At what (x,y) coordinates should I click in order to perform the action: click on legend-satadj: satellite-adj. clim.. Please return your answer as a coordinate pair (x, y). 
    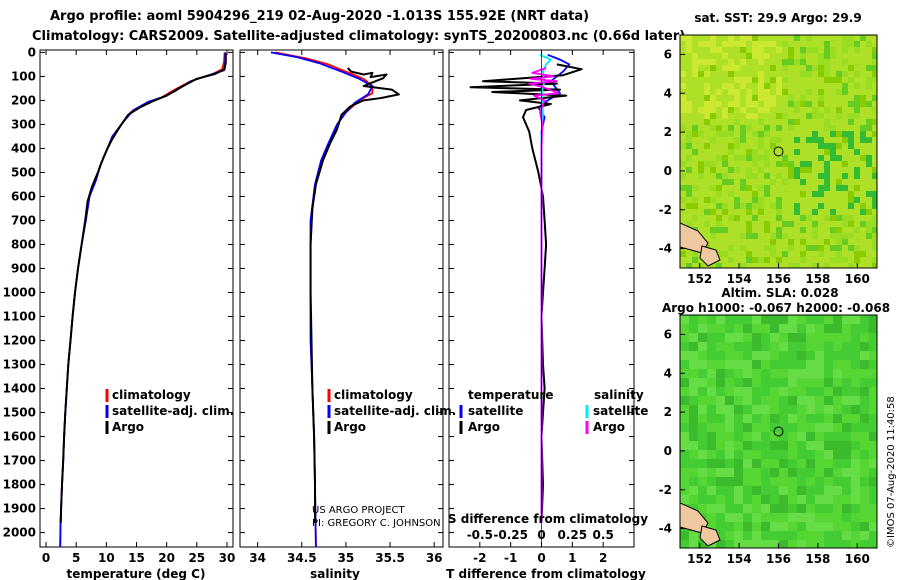
    Looking at the image, I should click on (173, 411).